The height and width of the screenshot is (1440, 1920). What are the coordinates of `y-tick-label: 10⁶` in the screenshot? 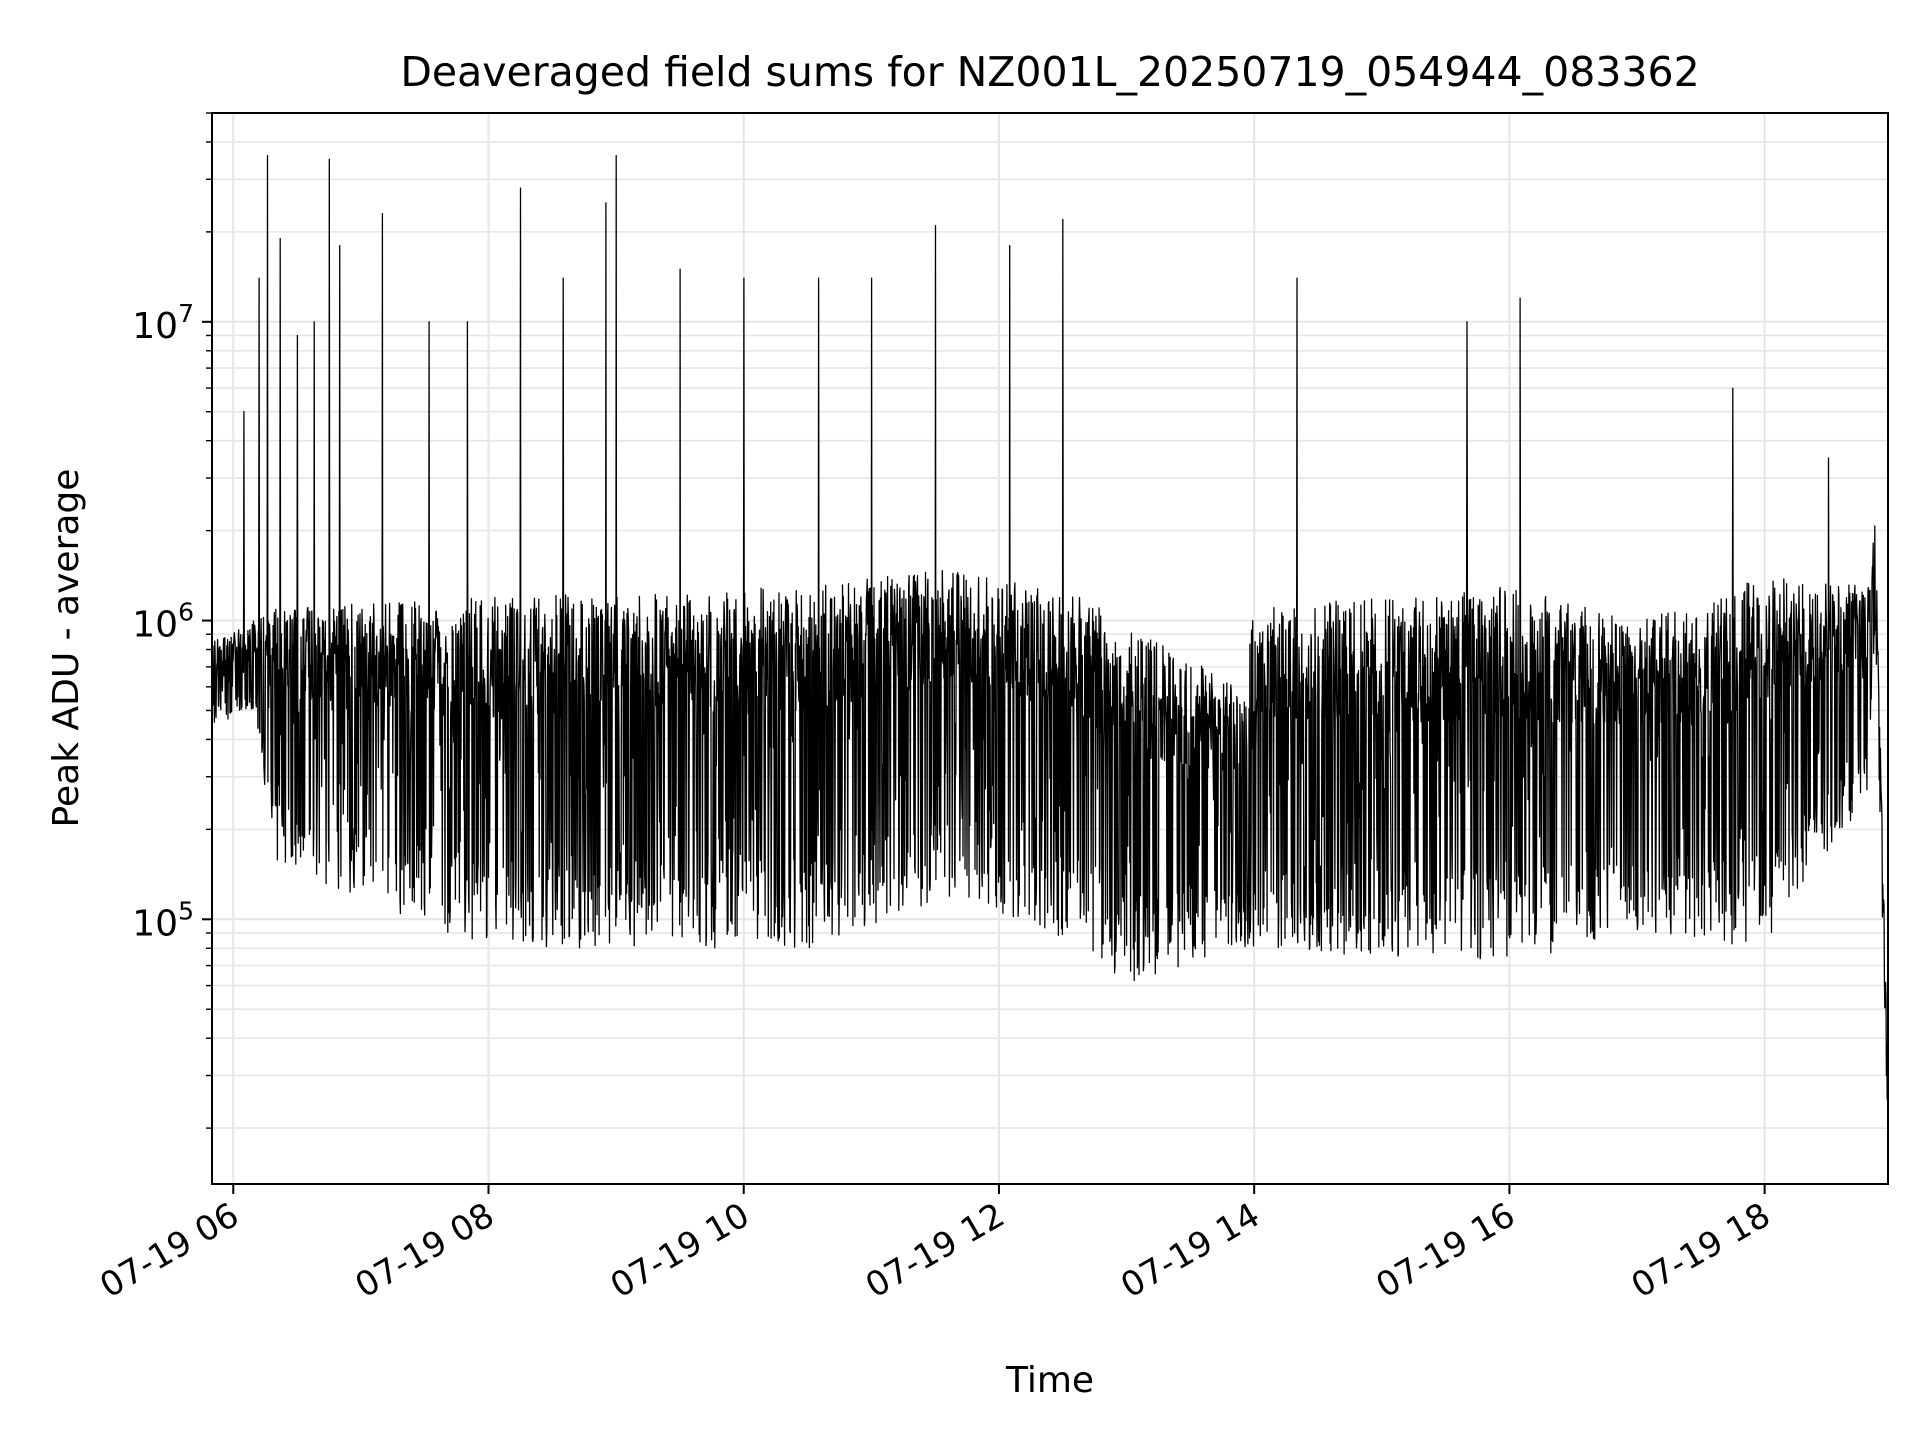 It's located at (163, 622).